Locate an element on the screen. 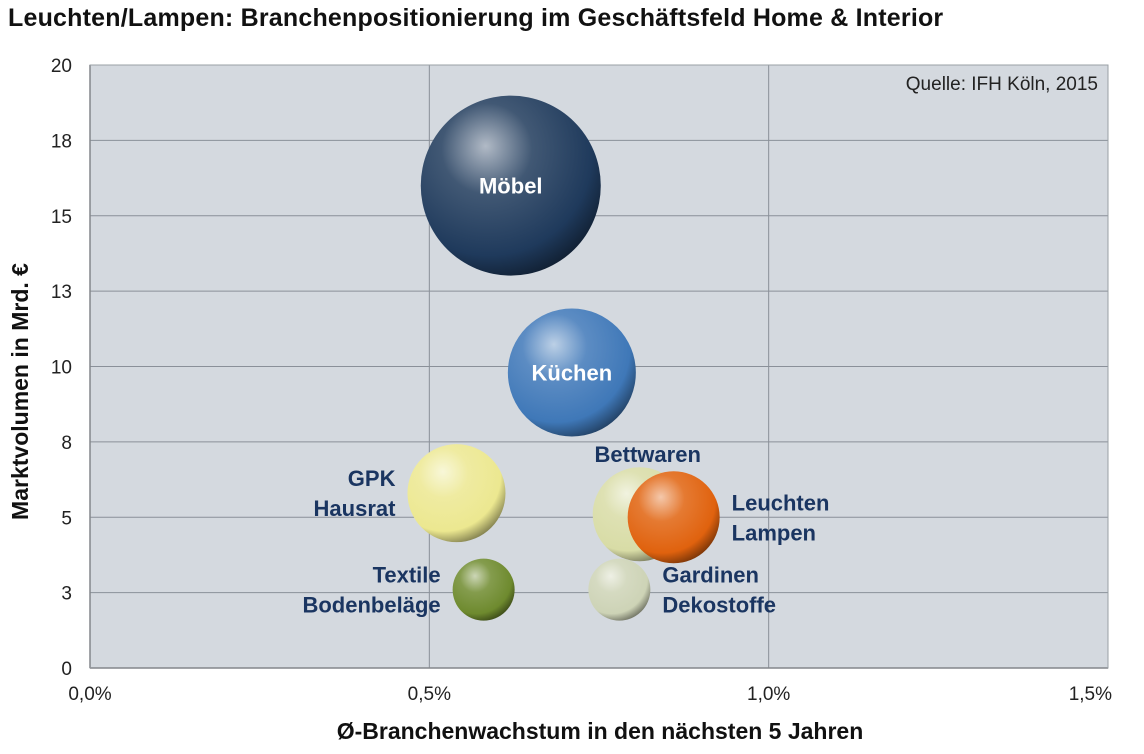  bubble-leuchten is located at coordinates (673, 517).